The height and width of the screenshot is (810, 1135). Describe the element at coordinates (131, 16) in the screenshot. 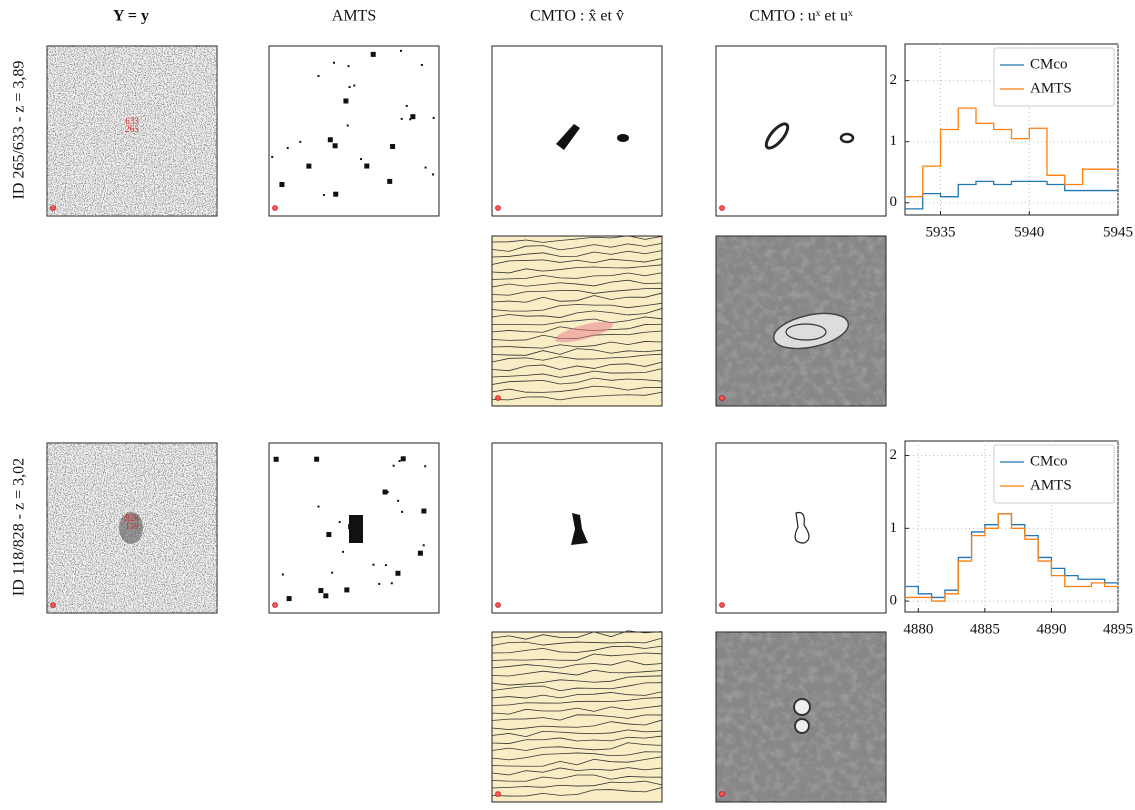

I see `column-header: Y = y` at that location.